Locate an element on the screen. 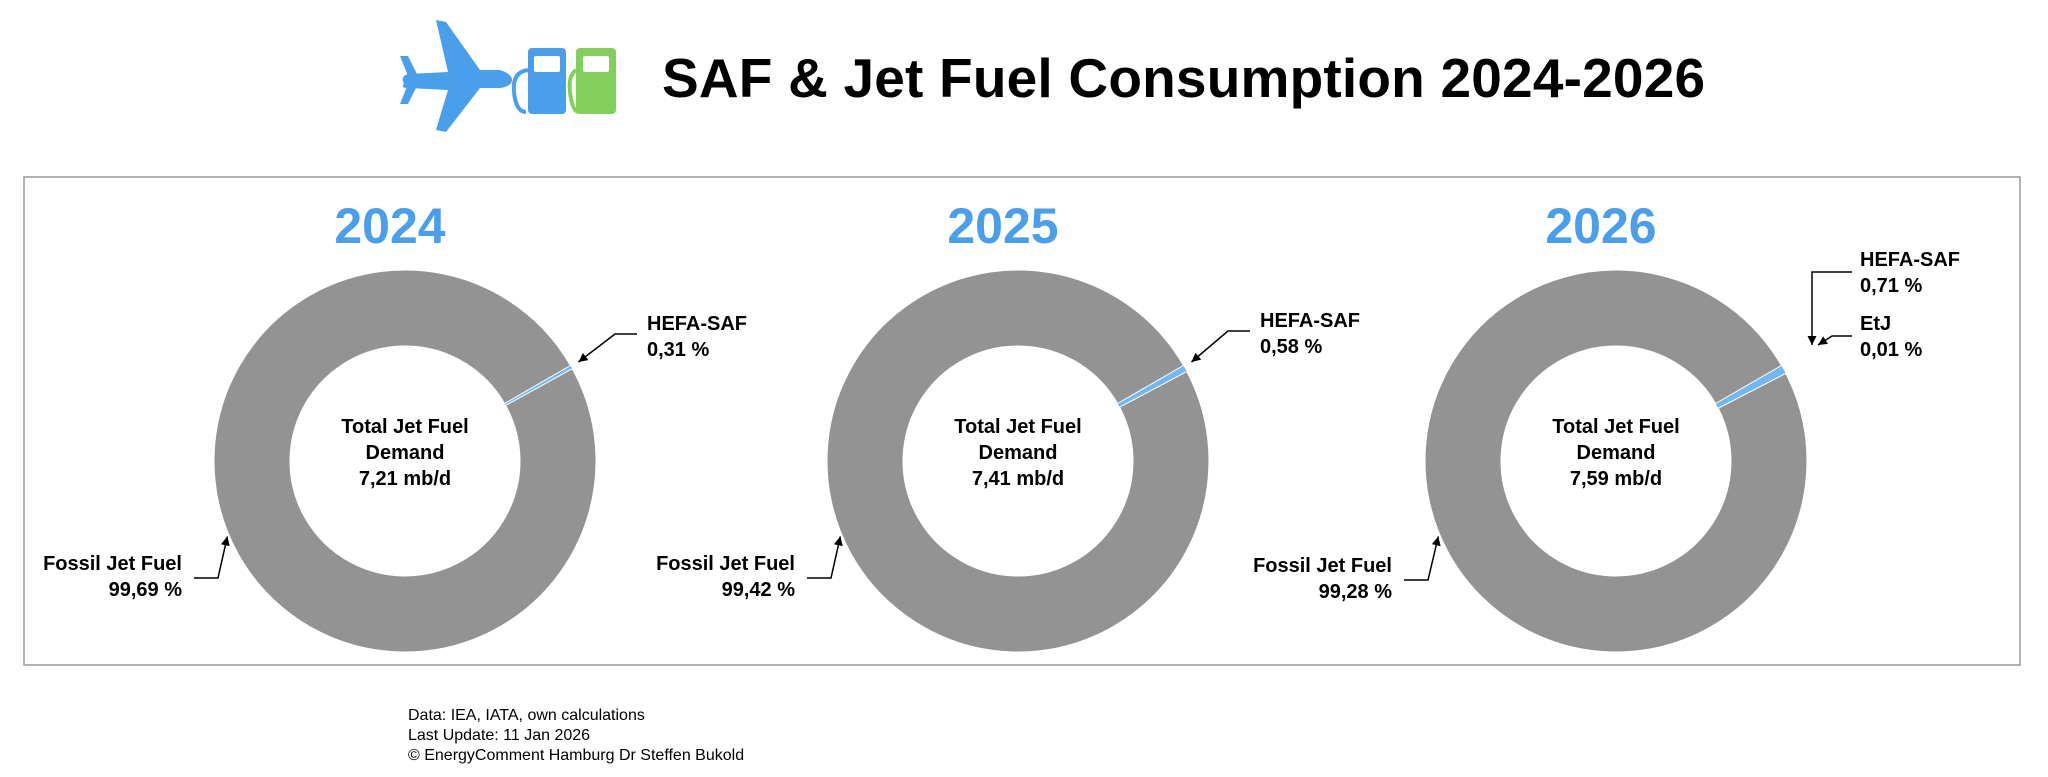 The height and width of the screenshot is (777, 2048). header-icons is located at coordinates (508, 76).